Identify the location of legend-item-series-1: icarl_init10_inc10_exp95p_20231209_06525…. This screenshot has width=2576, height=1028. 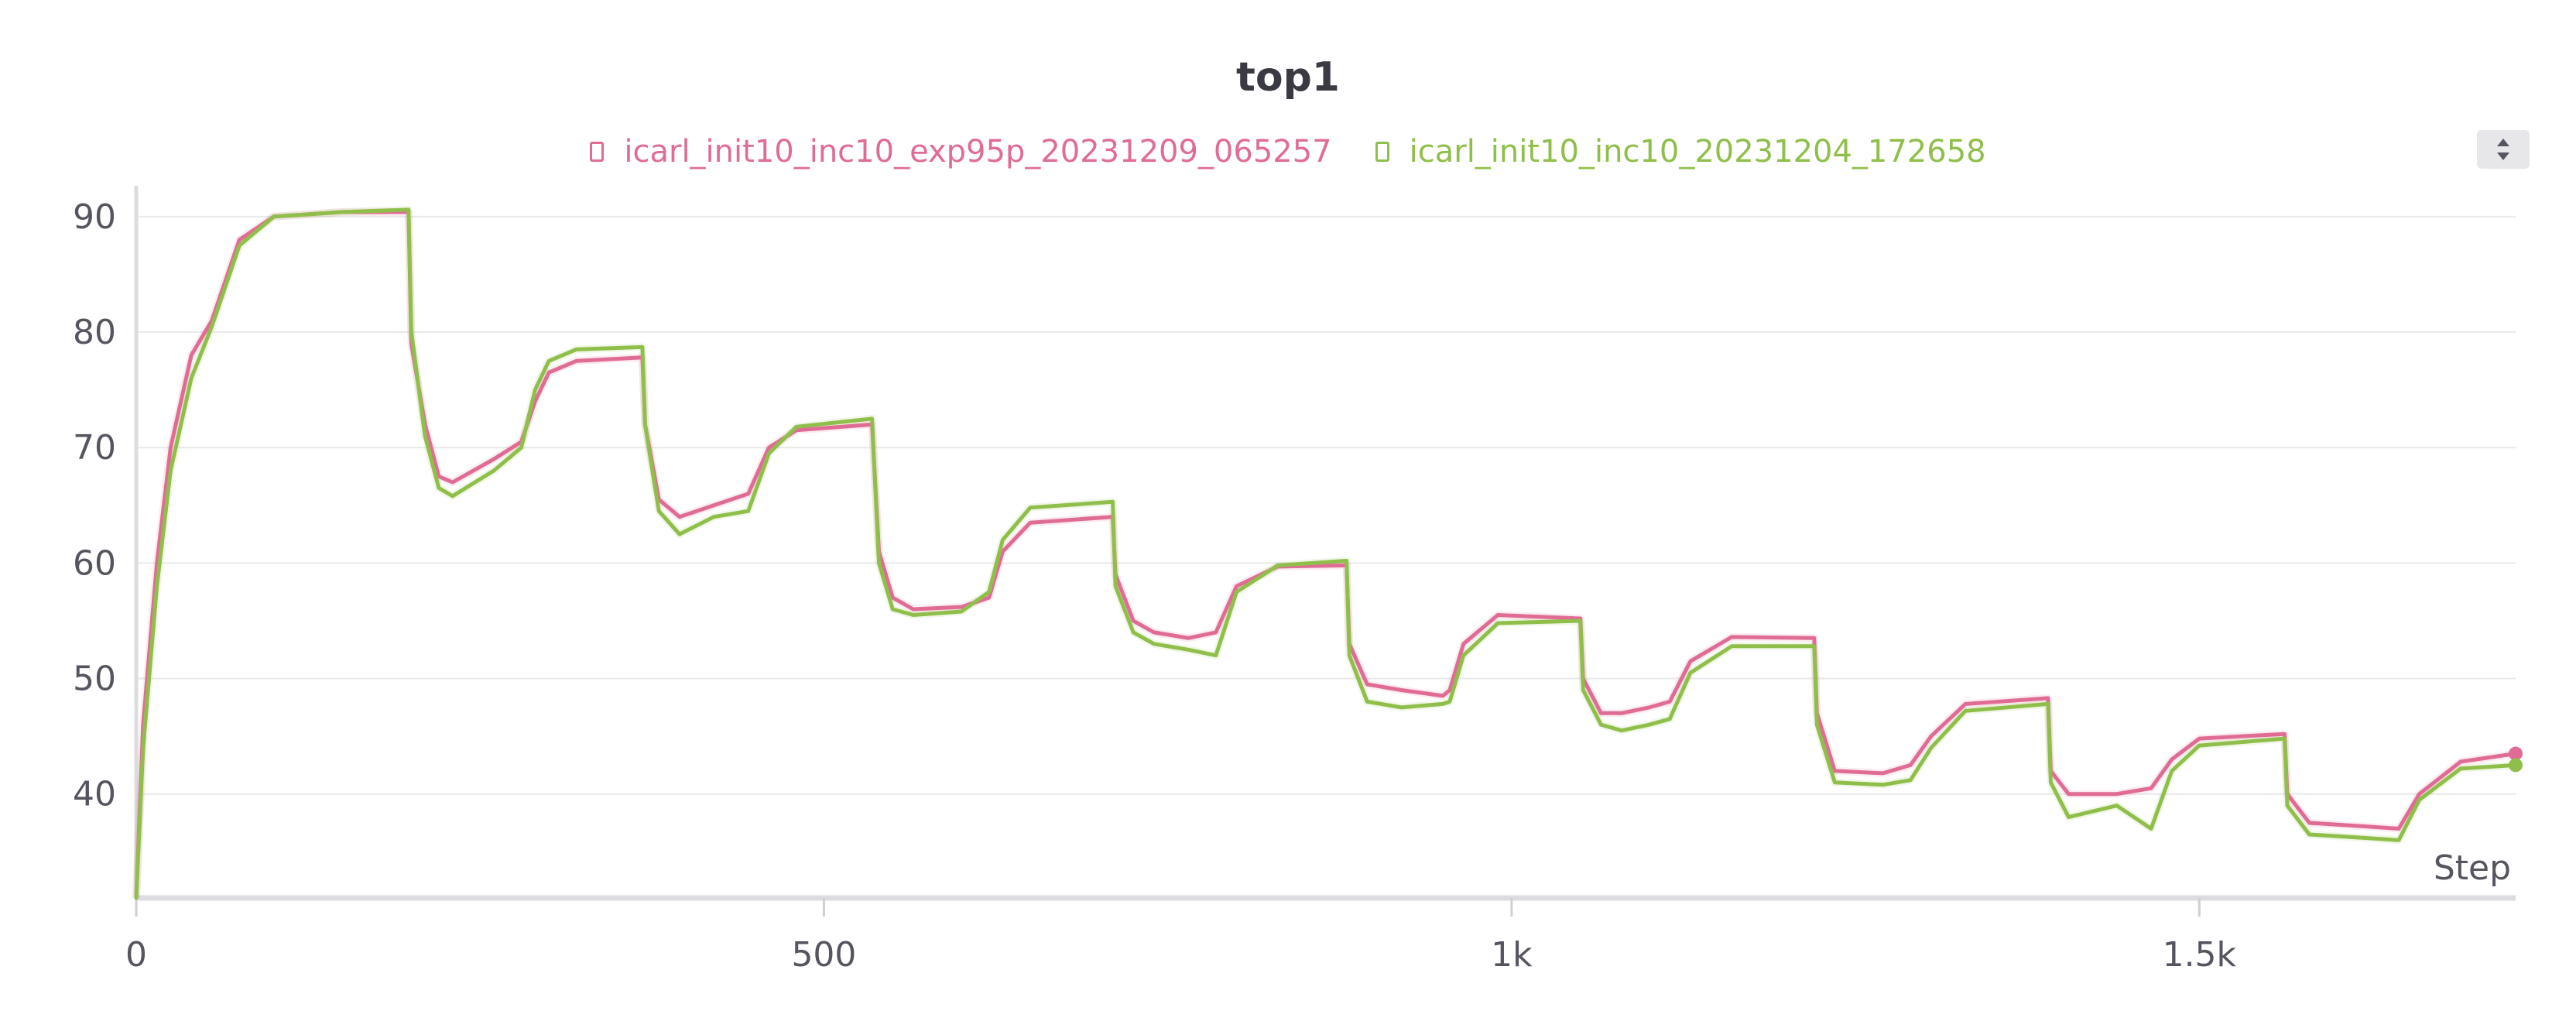
(961, 152).